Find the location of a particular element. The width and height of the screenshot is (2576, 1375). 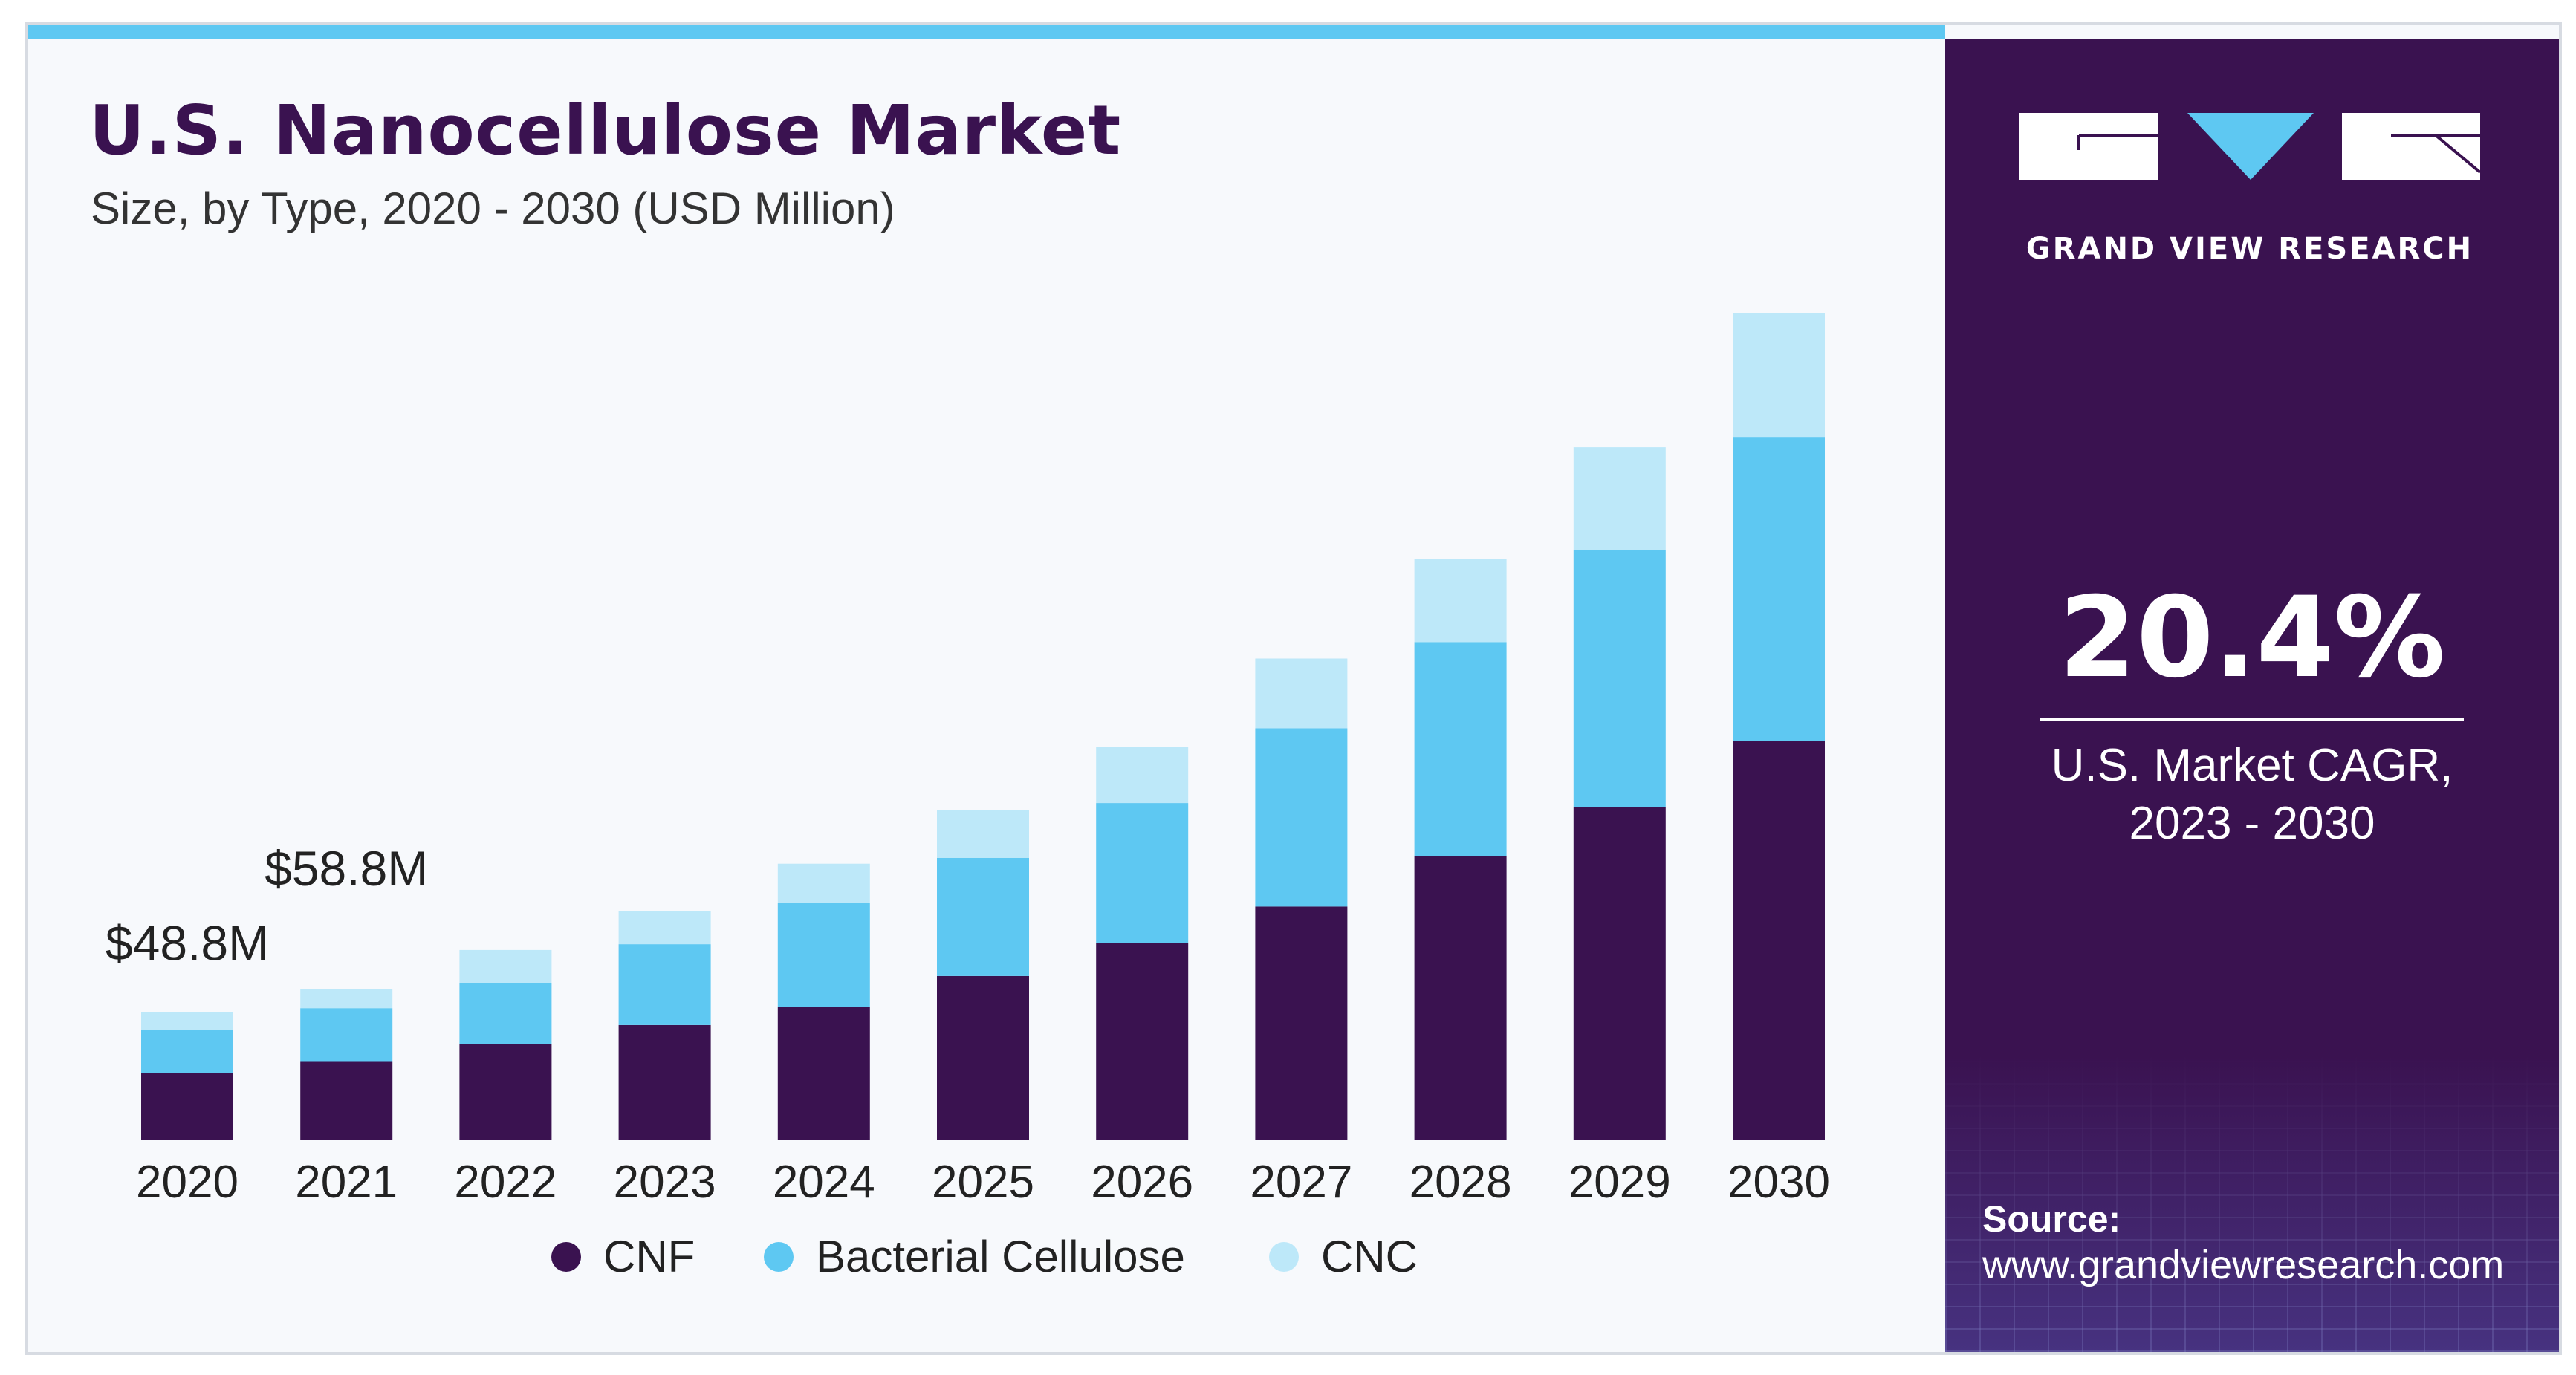

x-tick-label-2027: 2027 is located at coordinates (1301, 1182).